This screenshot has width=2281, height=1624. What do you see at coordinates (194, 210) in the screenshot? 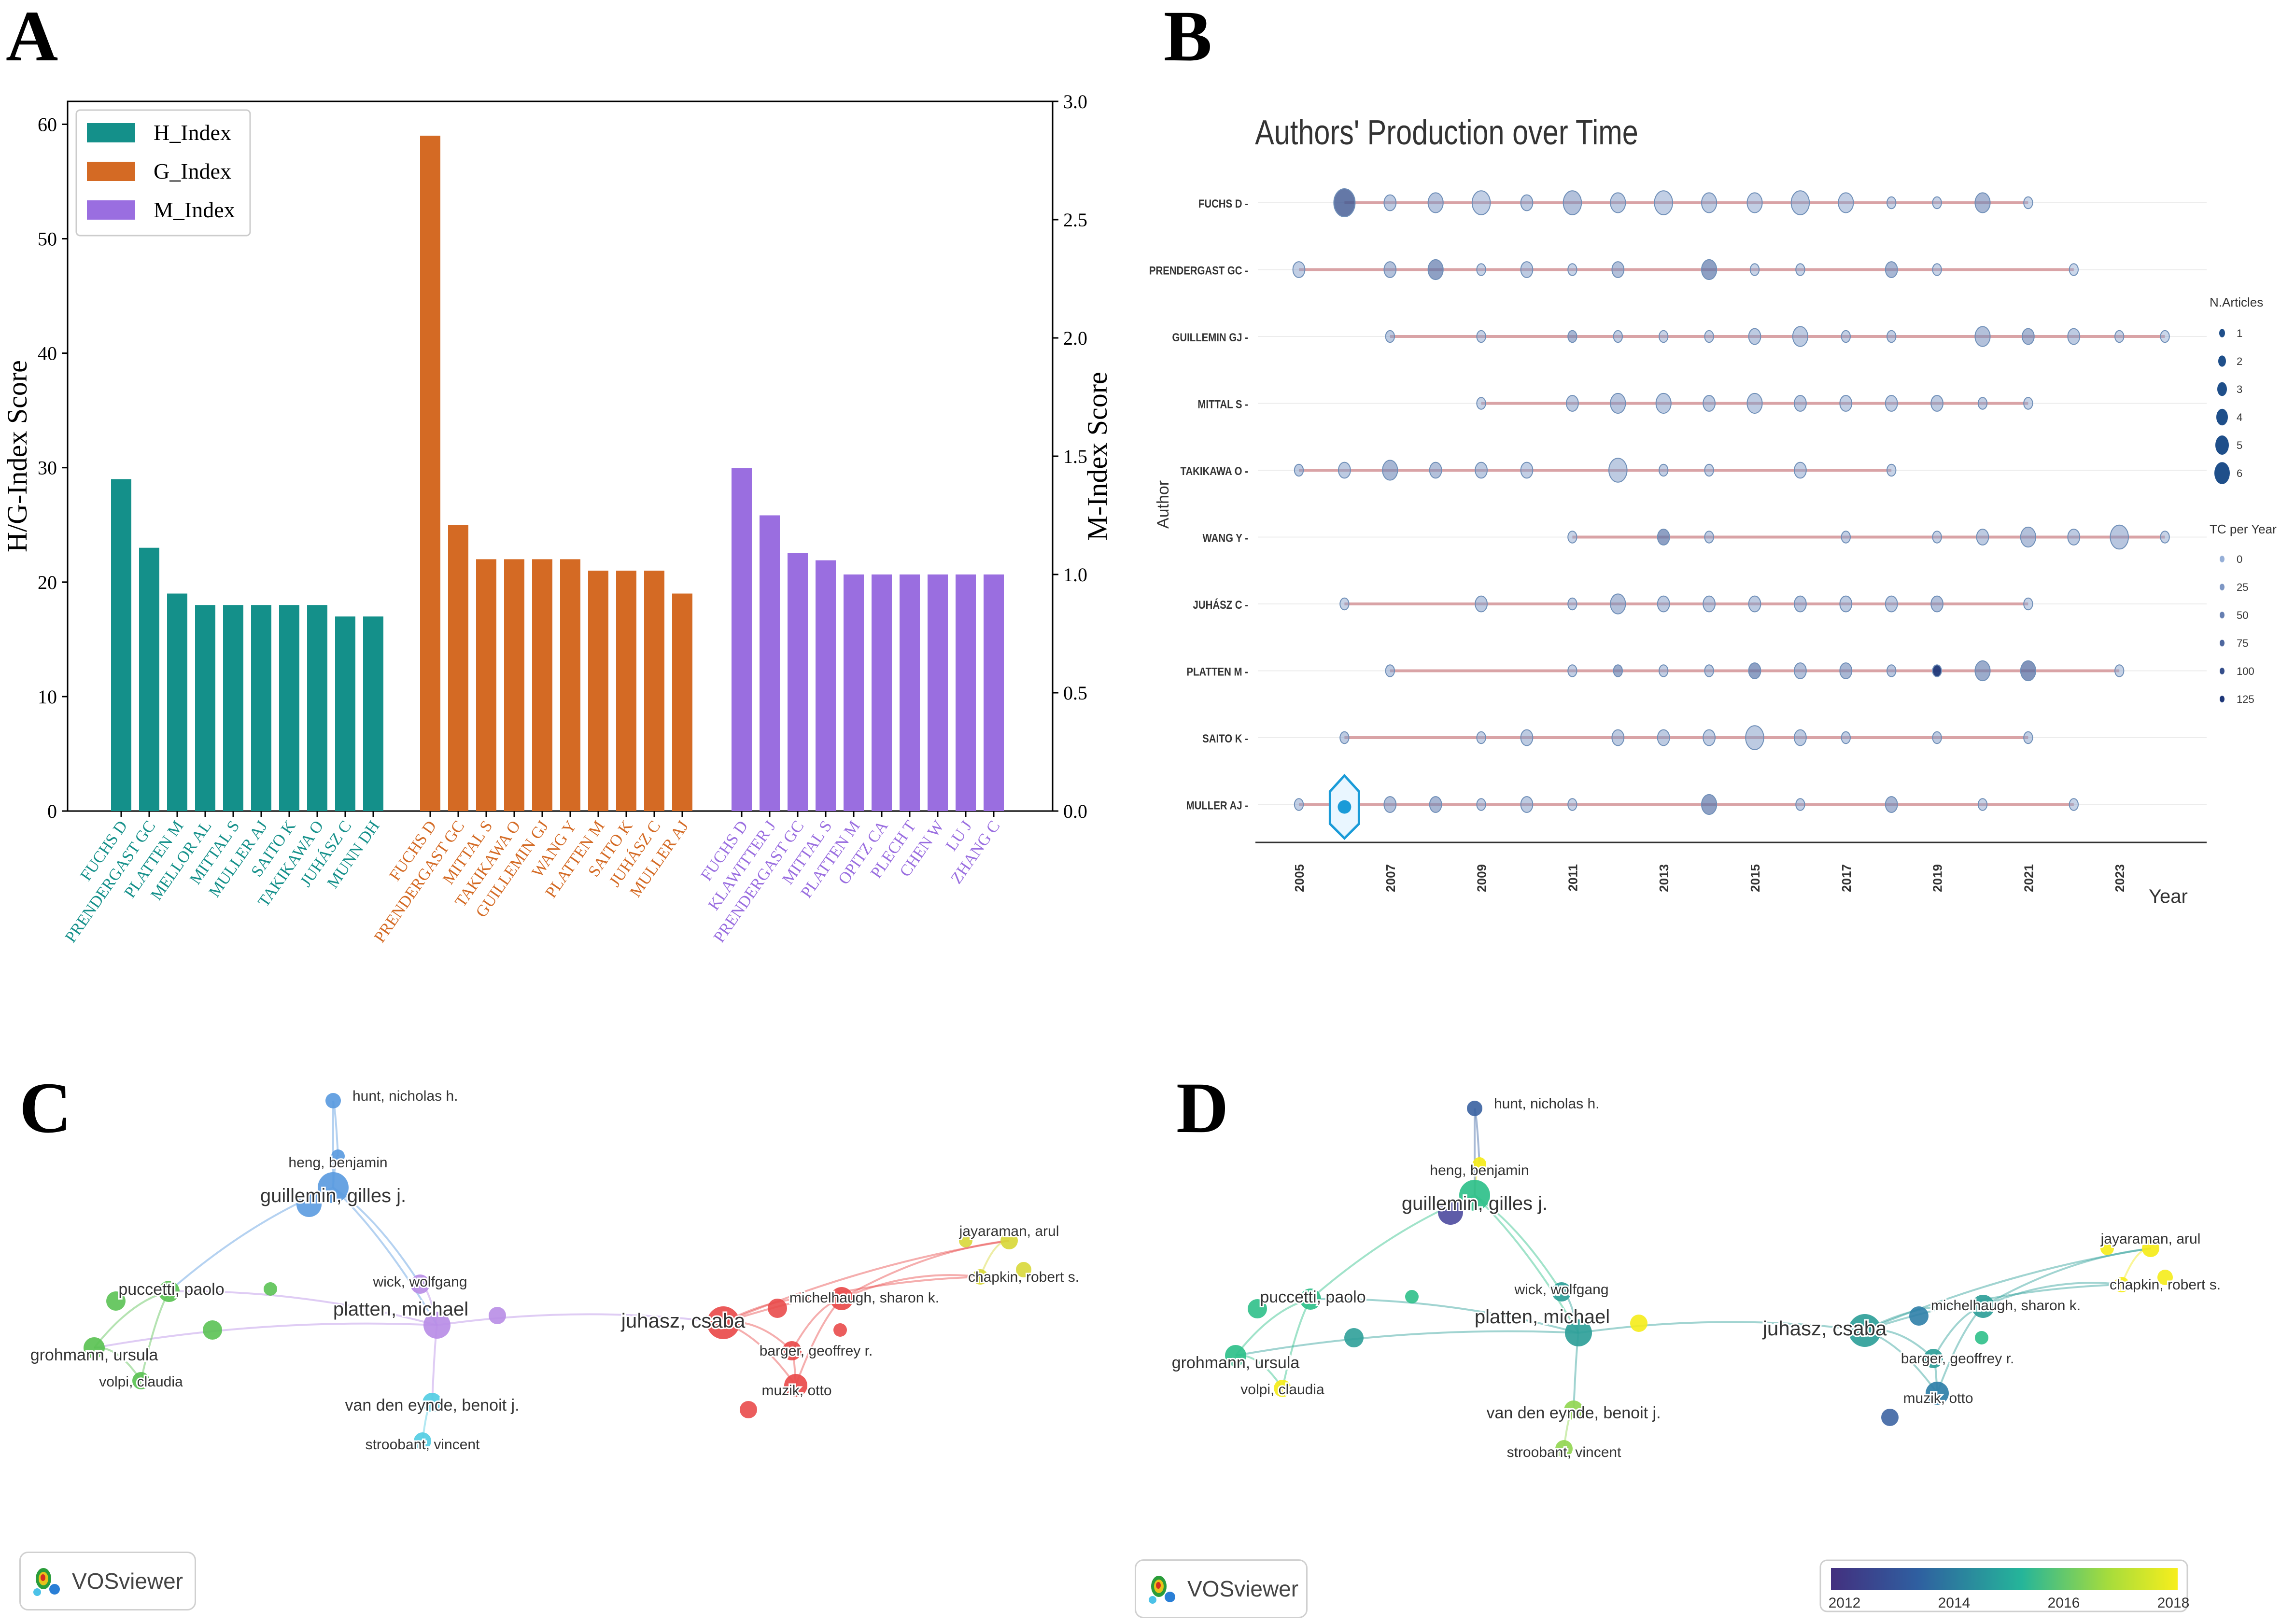
I see `legend-label: M_Index` at bounding box center [194, 210].